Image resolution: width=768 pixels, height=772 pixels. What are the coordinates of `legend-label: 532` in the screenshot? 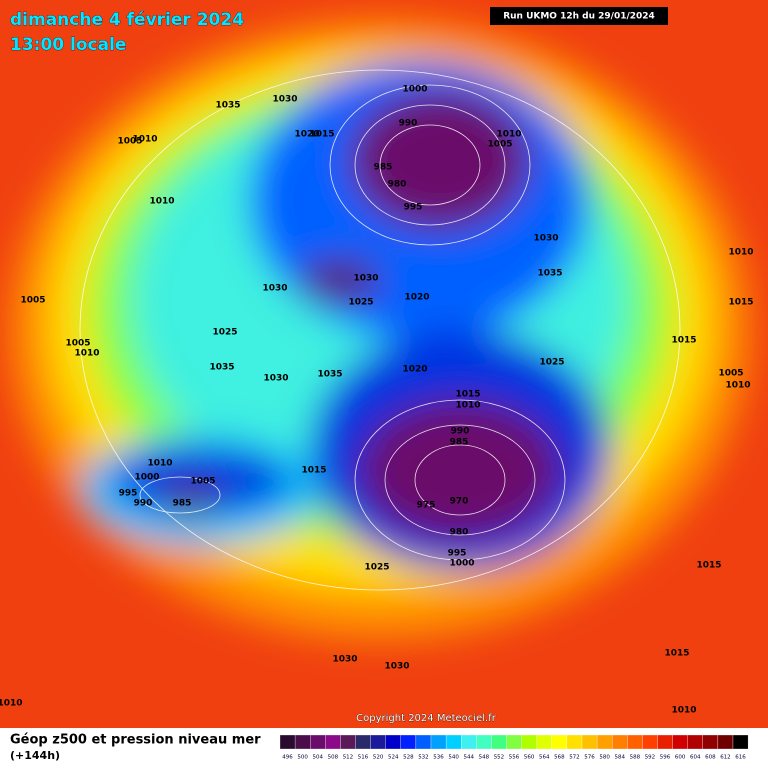 It's located at (423, 758).